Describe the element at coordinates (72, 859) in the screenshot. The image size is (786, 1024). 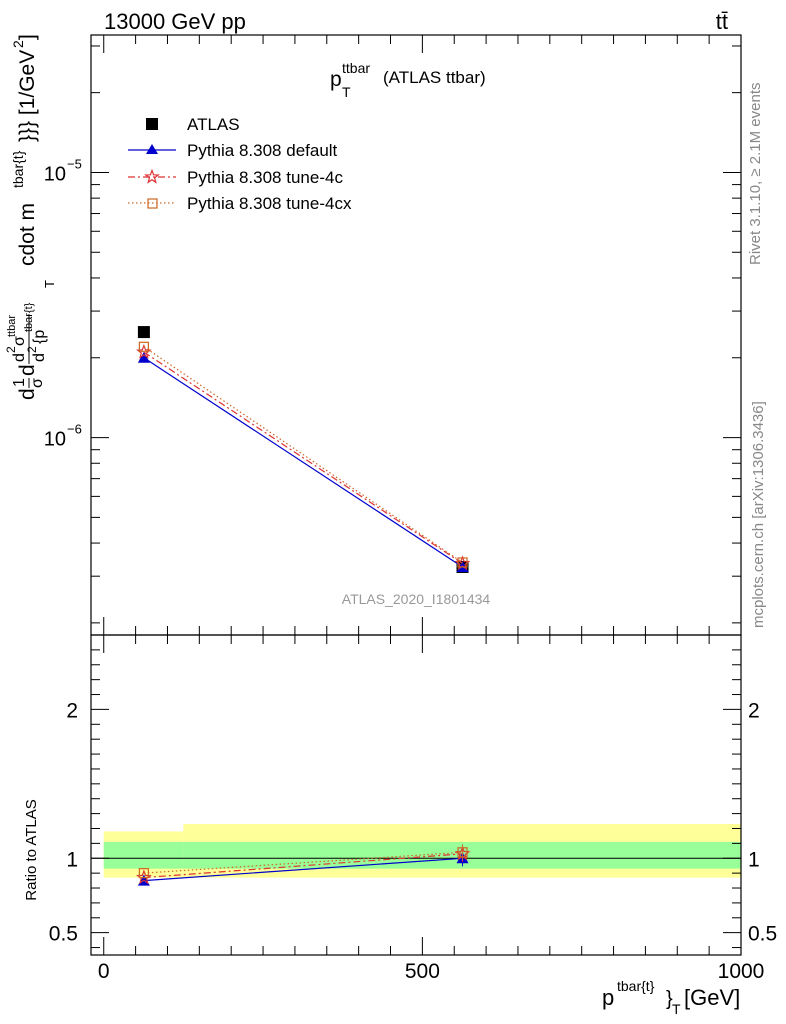
I see `ratio-y-tick-label: 1` at that location.